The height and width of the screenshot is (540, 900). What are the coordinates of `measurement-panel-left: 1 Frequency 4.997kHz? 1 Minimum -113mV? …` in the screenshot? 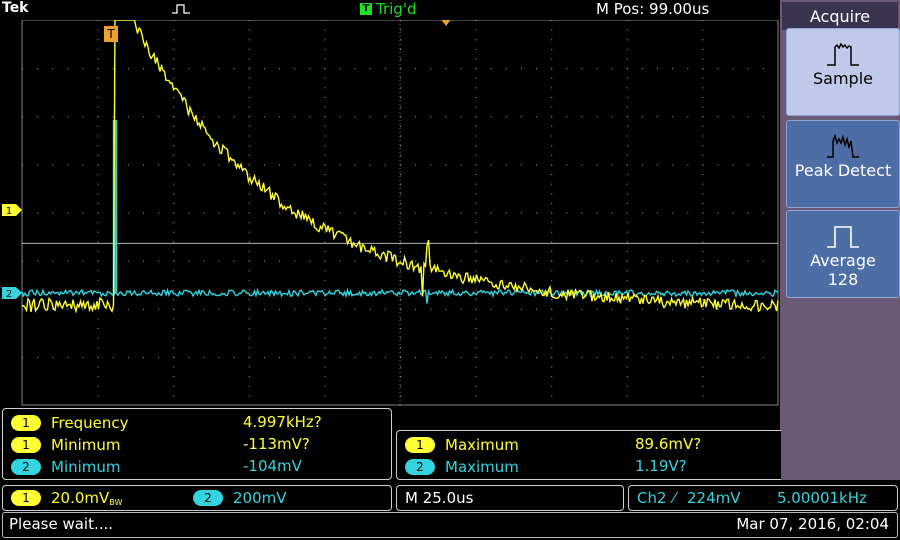 It's located at (197, 444).